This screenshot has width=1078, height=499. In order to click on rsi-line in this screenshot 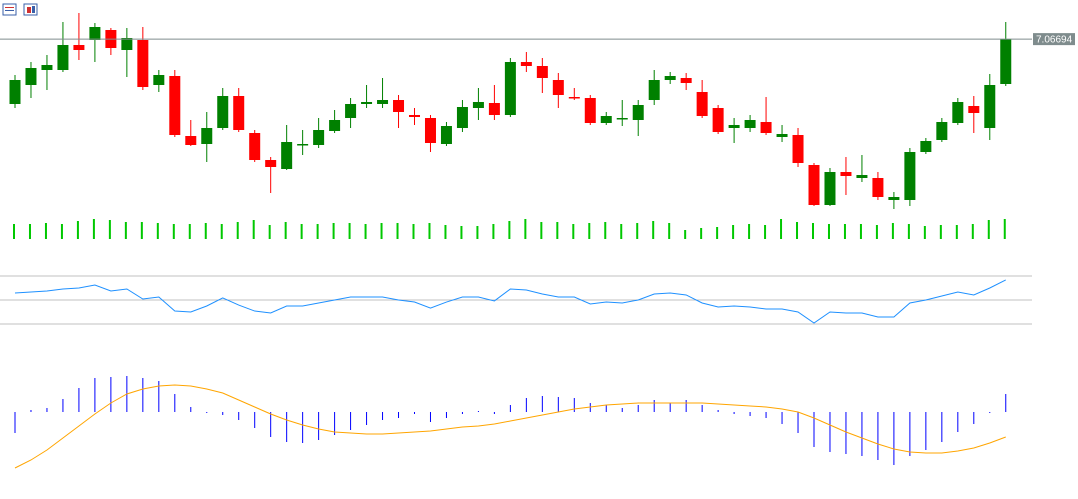, I will do `click(510, 301)`.